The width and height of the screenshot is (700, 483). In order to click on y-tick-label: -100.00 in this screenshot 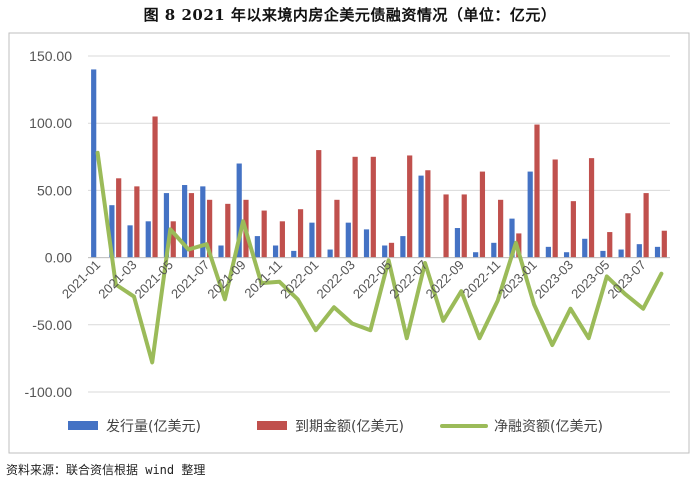, I will do `click(49, 392)`.